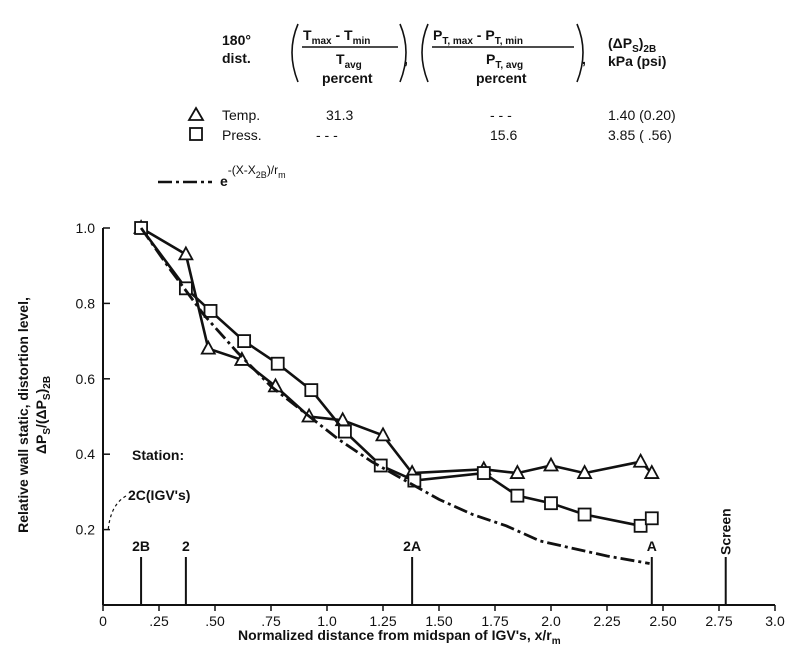  I want to click on row-press-temp-pct: - - -, so click(327, 135).